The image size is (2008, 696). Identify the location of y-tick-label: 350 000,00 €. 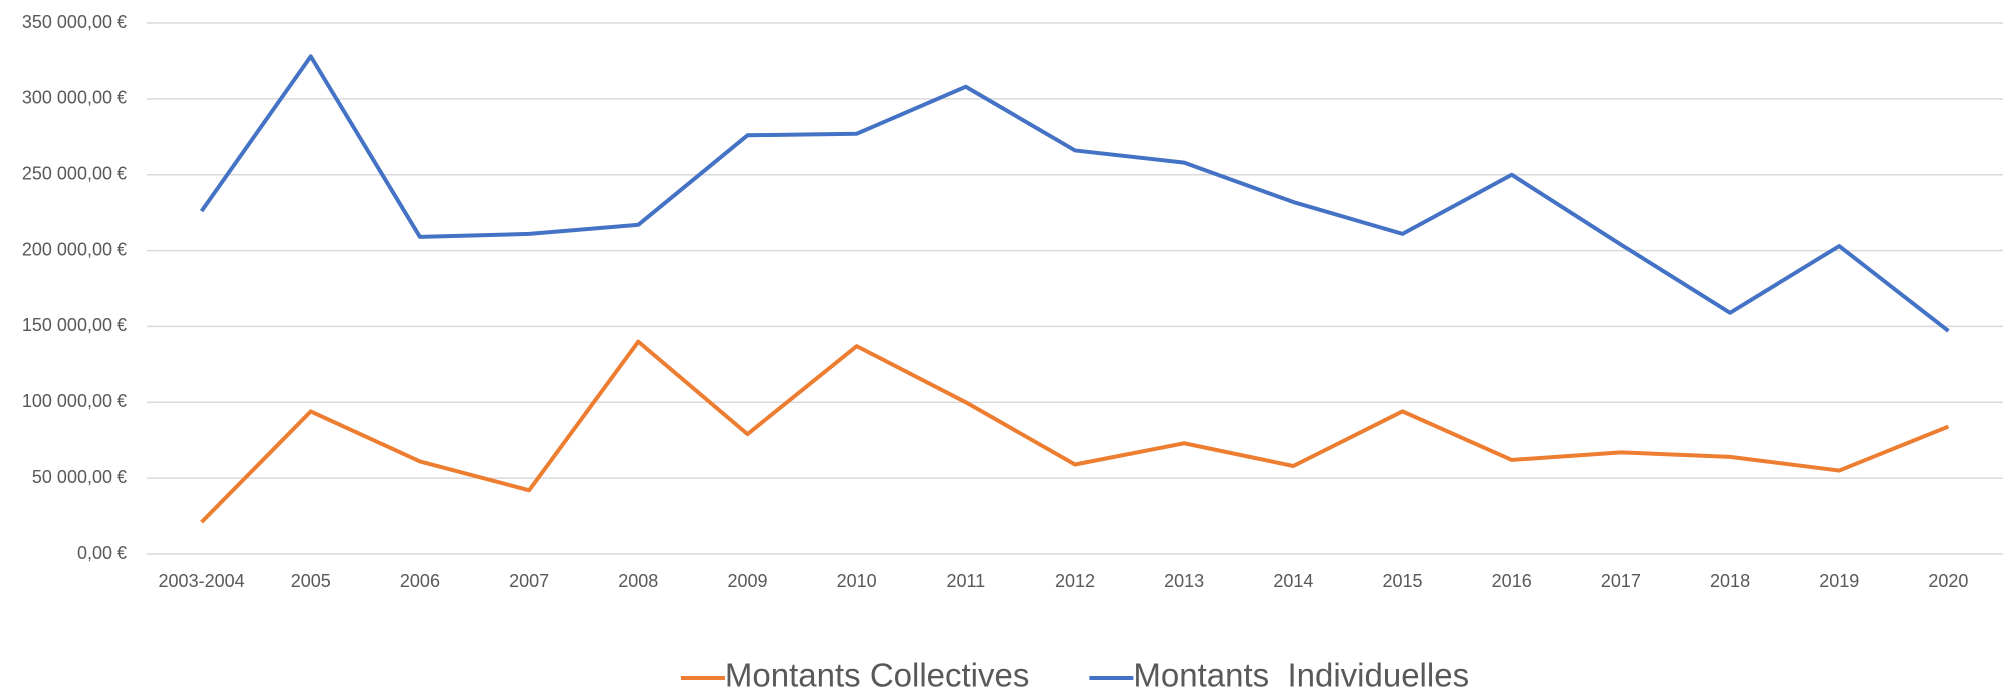
(74, 22).